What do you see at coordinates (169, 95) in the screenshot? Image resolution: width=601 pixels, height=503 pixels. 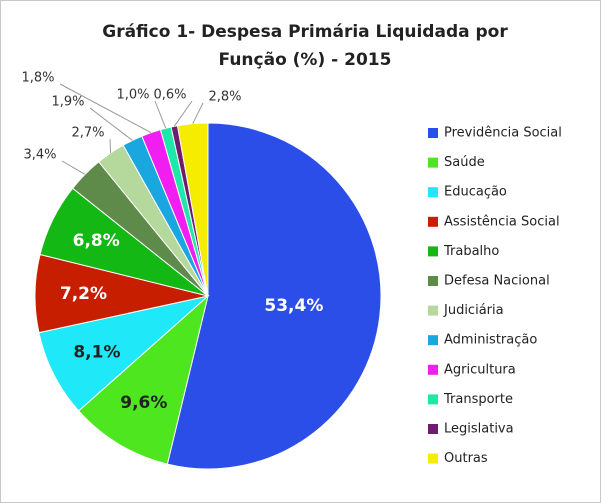 I see `data-label: 0,6%` at bounding box center [169, 95].